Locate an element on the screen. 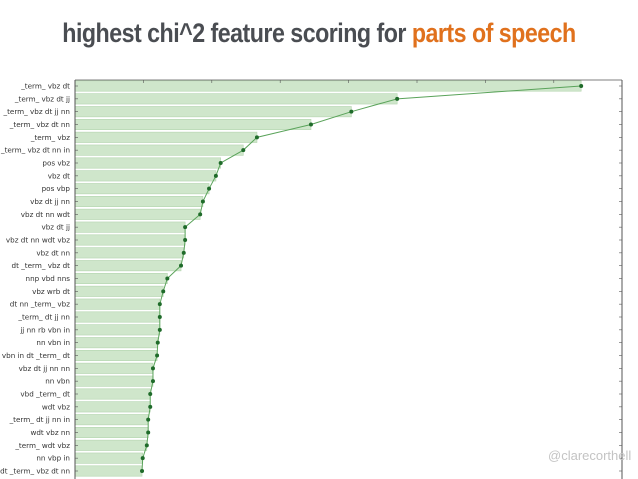 The height and width of the screenshot is (479, 638). y-tick-label: dt _term_ vbz dt is located at coordinates (41, 265).